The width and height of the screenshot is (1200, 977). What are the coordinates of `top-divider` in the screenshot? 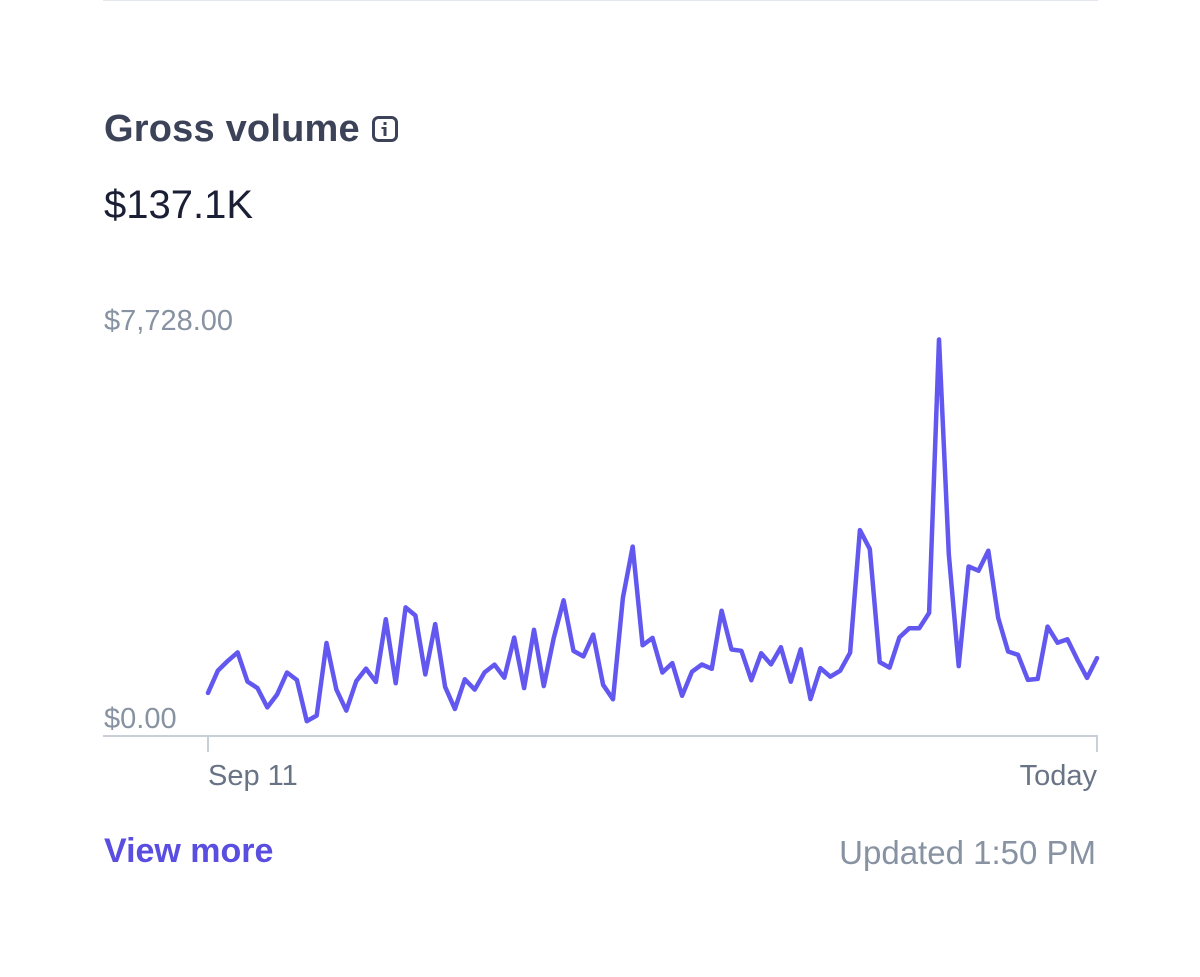 It's located at (600, 0).